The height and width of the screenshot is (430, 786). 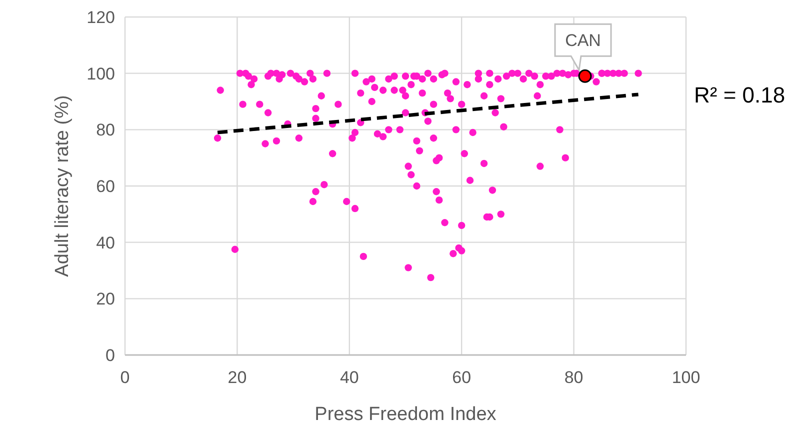 I want to click on y-tick-label: 20, so click(x=105, y=299).